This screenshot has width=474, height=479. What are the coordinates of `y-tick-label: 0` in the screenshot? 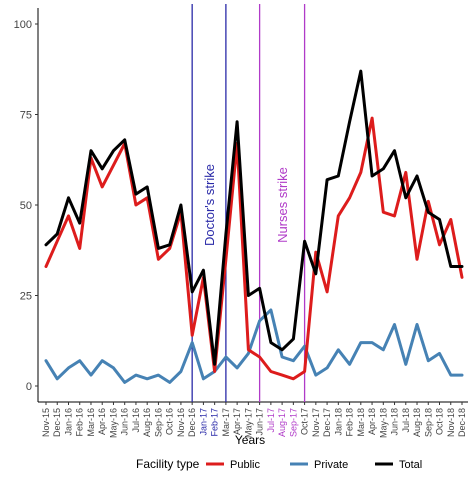 It's located at (29, 387).